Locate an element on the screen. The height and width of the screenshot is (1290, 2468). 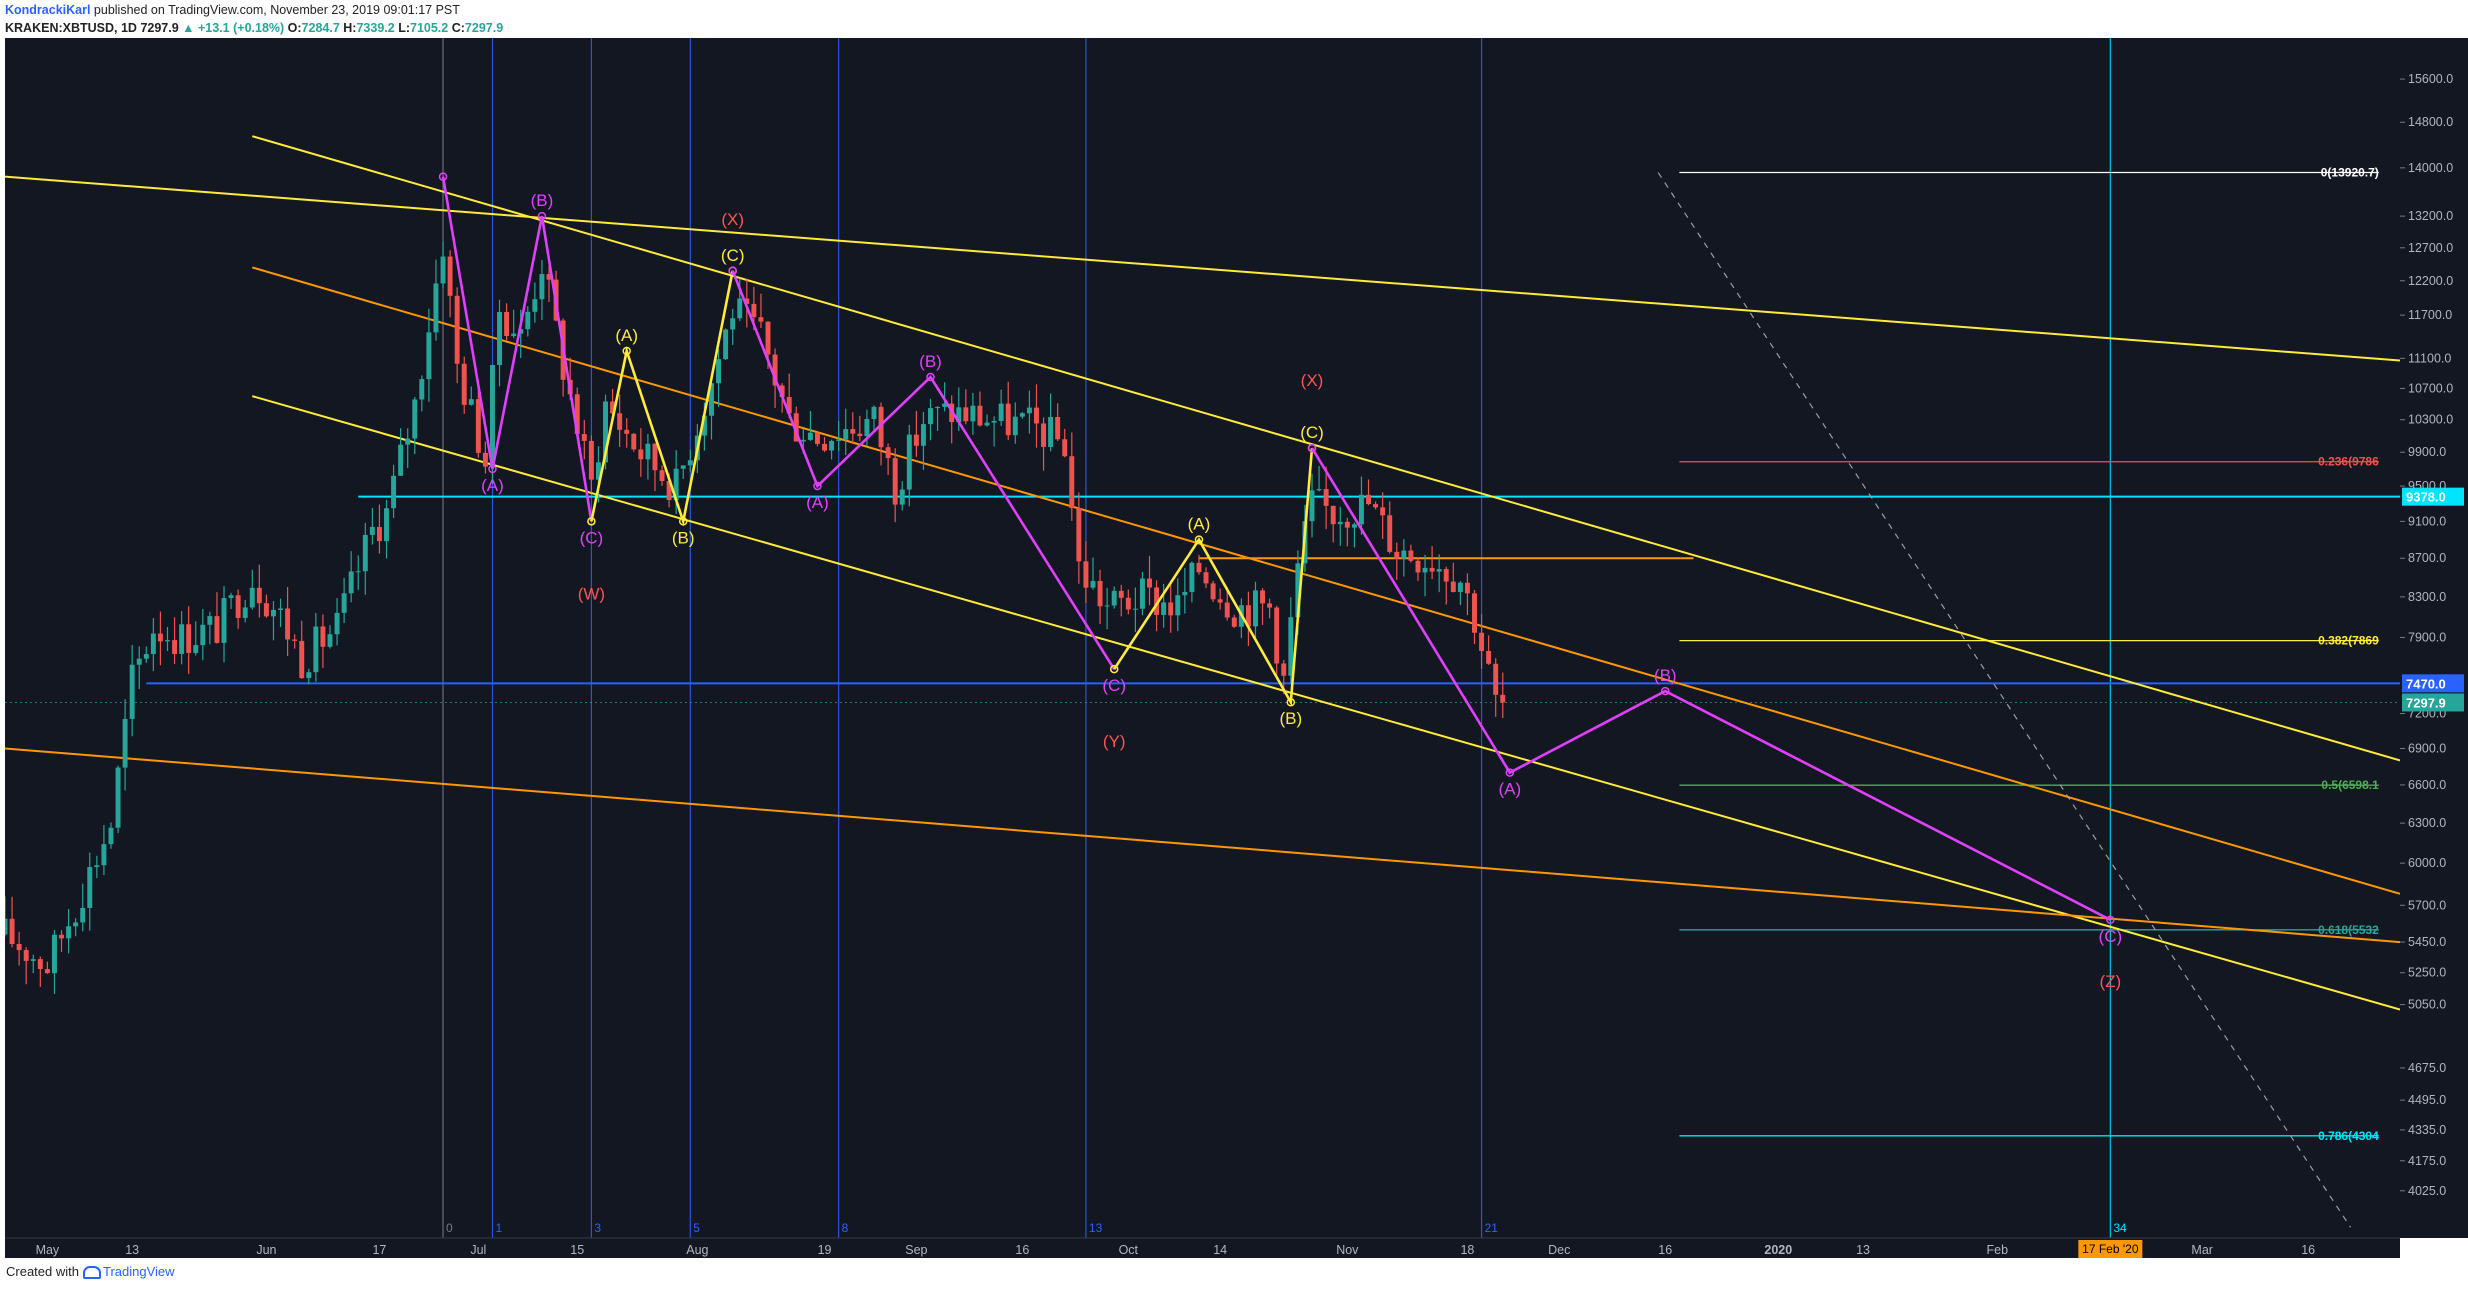
author-name: KondrackiKarl is located at coordinates (48, 10).